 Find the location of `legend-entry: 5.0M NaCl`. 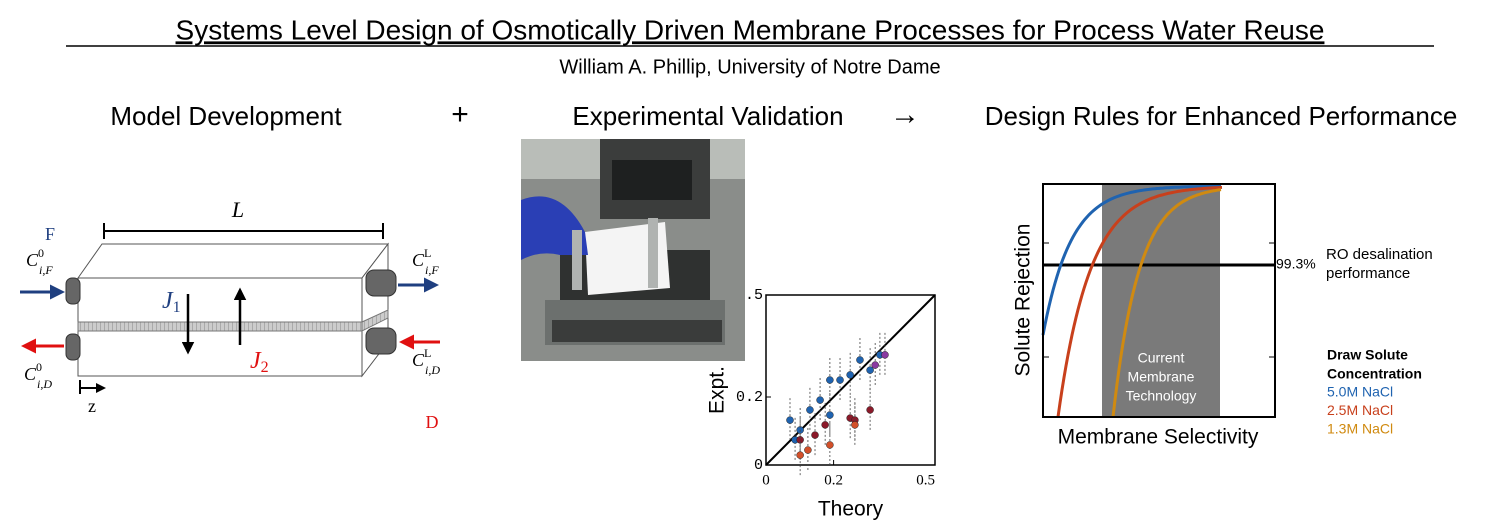

legend-entry: 5.0M NaCl is located at coordinates (1360, 392).